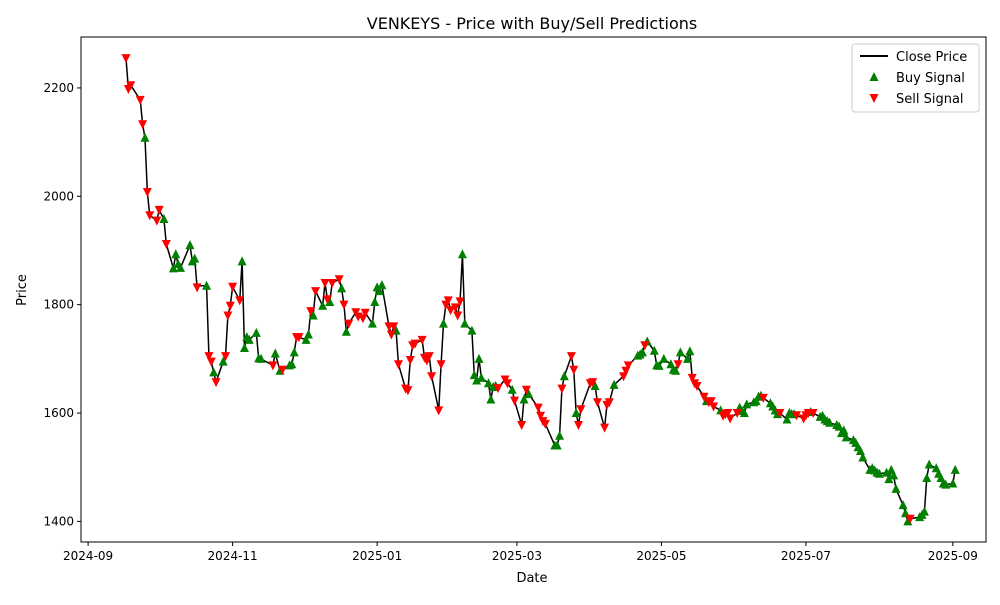 This screenshot has height=605, width=1000. Describe the element at coordinates (58, 88) in the screenshot. I see `y-tick-label: 2200` at that location.